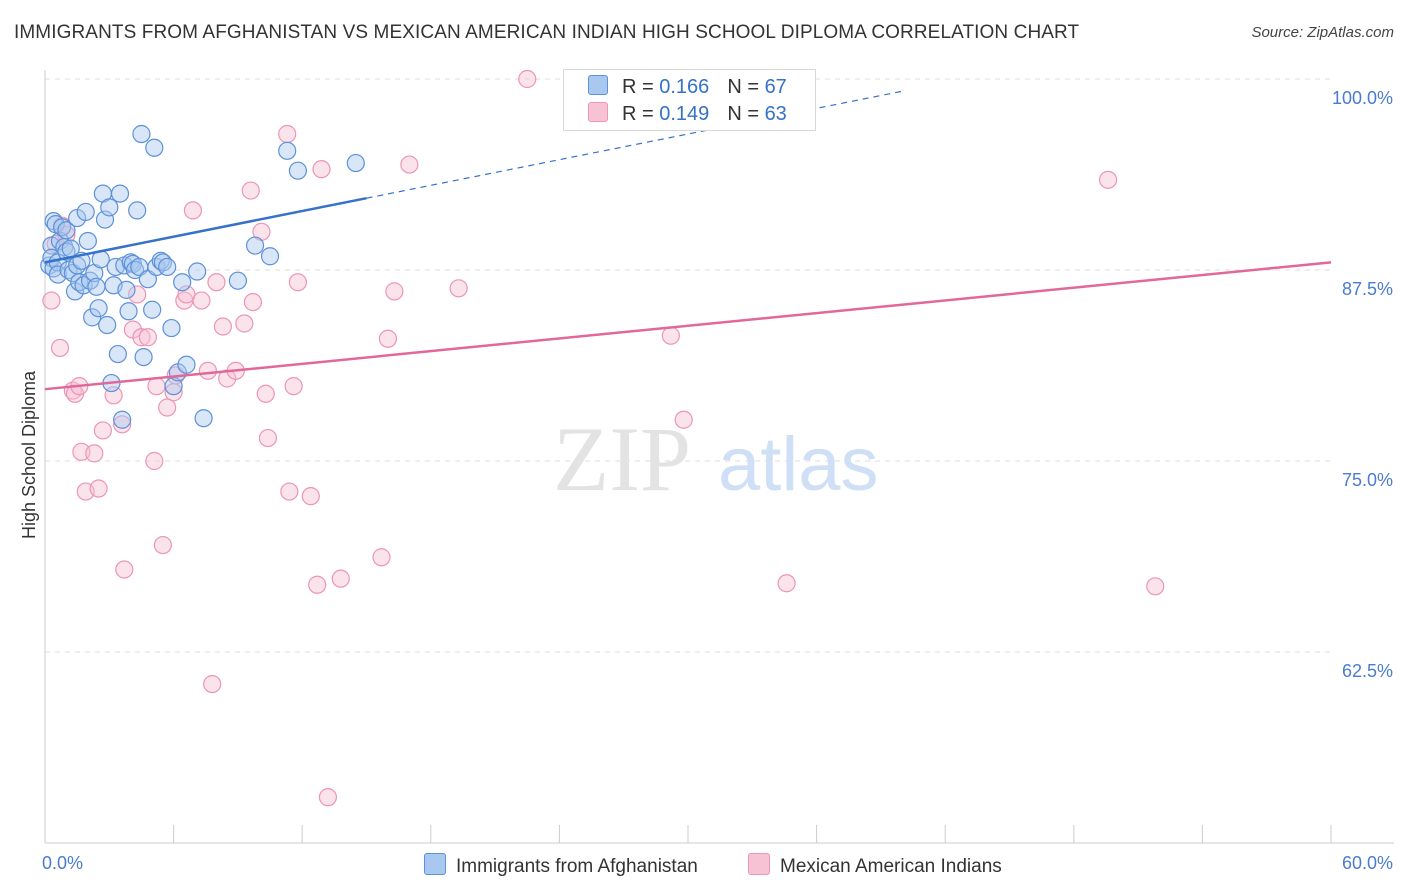  I want to click on trend-line-afghanistan, so click(205, 230).